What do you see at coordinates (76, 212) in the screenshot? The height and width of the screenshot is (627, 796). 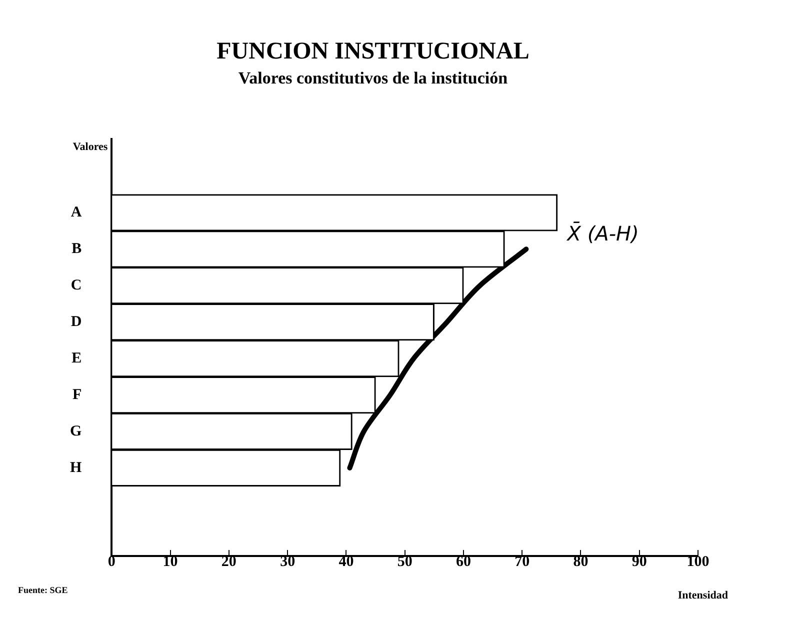 I see `y-tick-label: A` at bounding box center [76, 212].